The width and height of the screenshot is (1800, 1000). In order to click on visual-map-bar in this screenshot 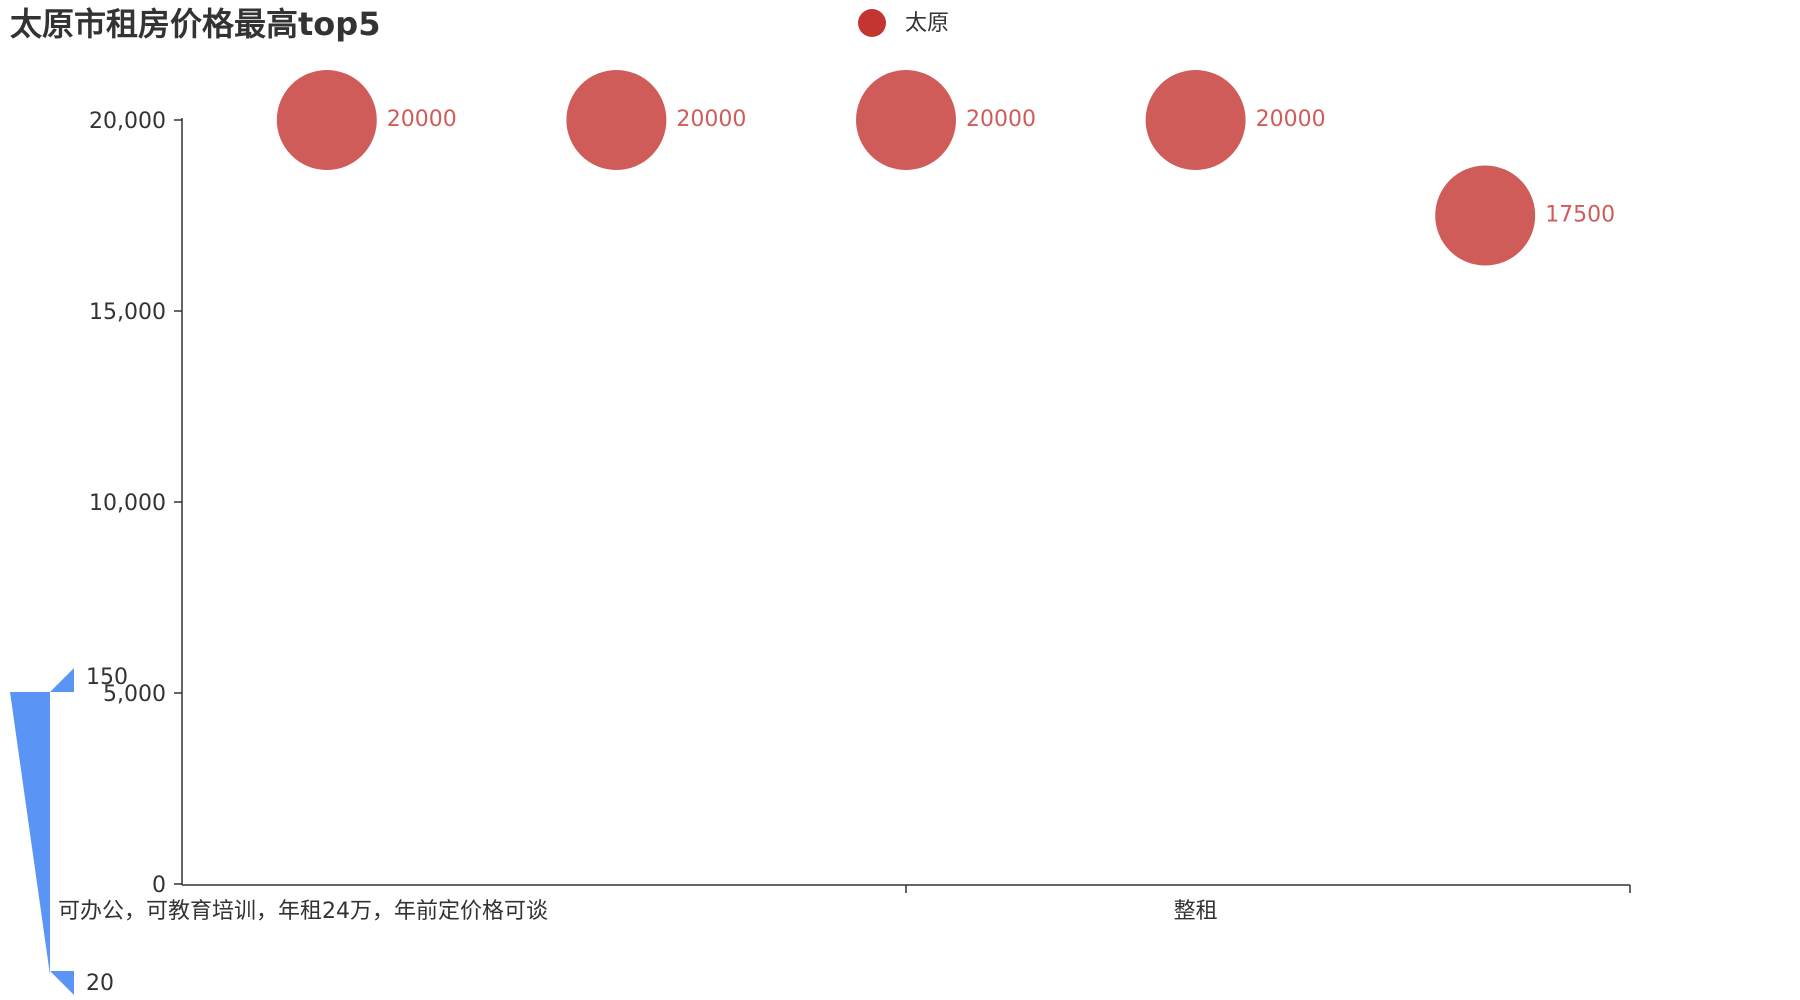, I will do `click(30, 833)`.